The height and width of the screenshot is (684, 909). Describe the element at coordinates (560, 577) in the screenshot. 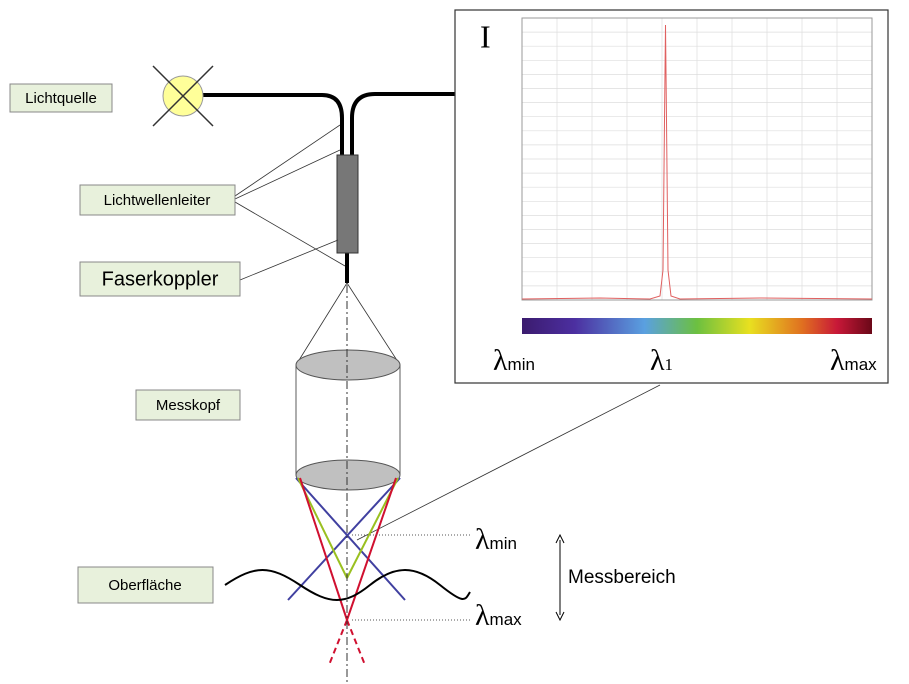

I see `range-arrow-heads` at that location.